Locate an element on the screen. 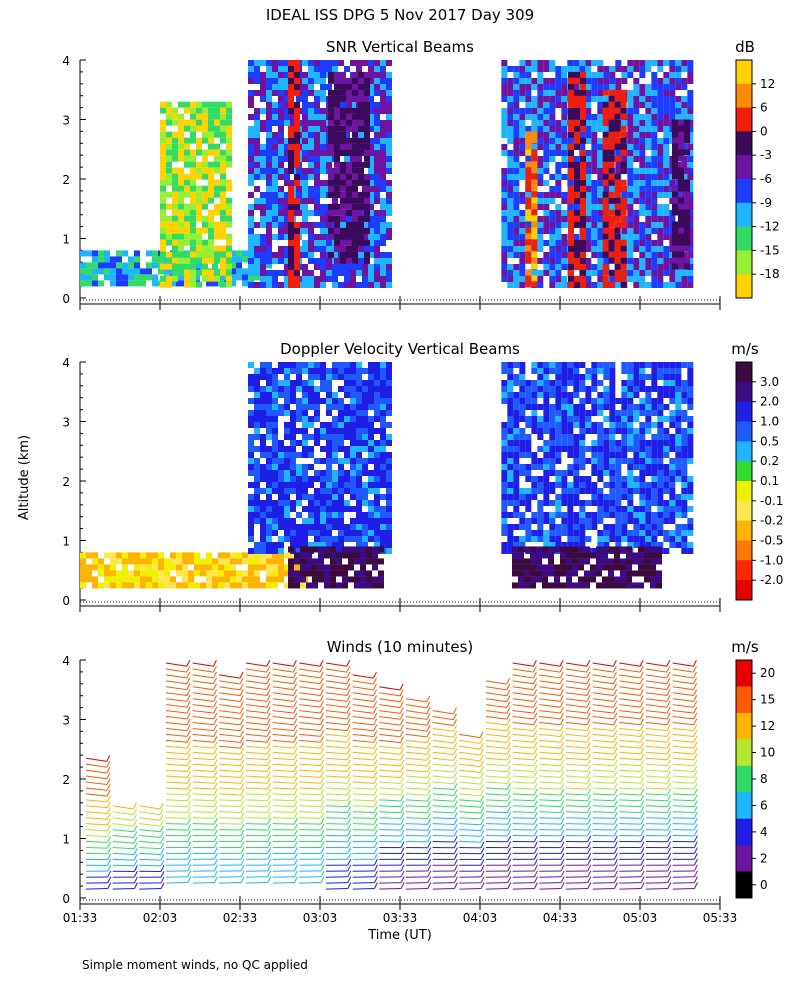 The width and height of the screenshot is (800, 1000). colorbar-label: -3 is located at coordinates (766, 155).